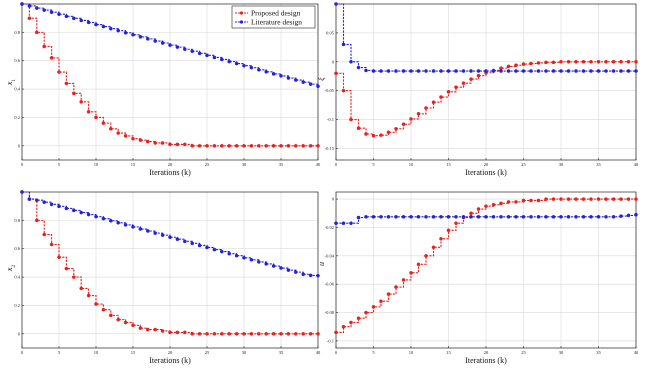  I want to click on x-tick-label: 25, so click(207, 352).